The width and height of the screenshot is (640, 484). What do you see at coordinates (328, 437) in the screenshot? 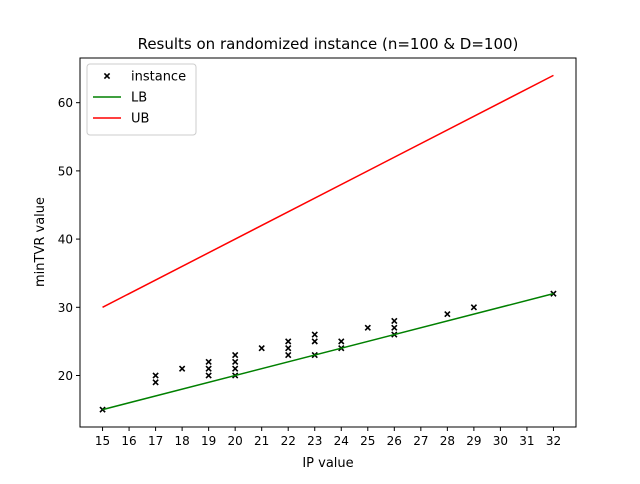
I see `x-axis: 15 16 17 18 19 20 21 22 23 24 25 26 27 28 29 30 31 32` at bounding box center [328, 437].